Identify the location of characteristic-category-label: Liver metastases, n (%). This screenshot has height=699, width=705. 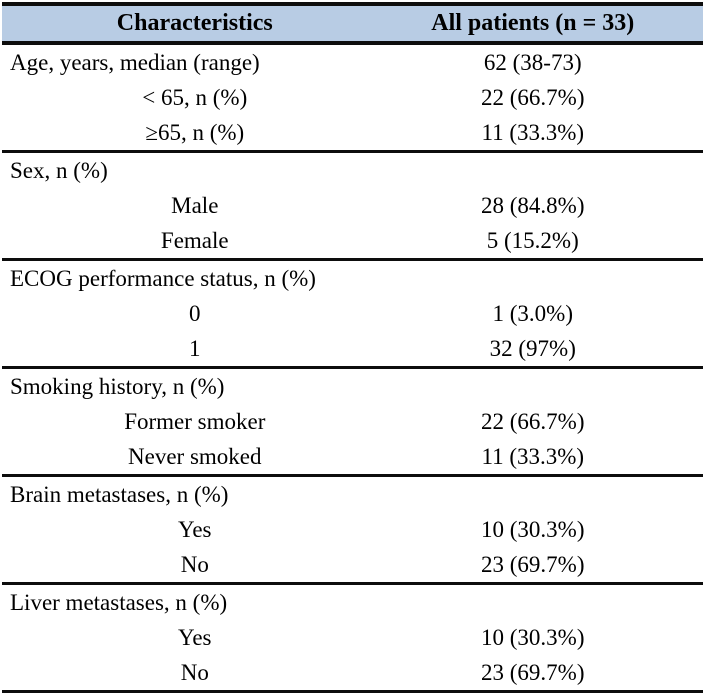
(119, 602).